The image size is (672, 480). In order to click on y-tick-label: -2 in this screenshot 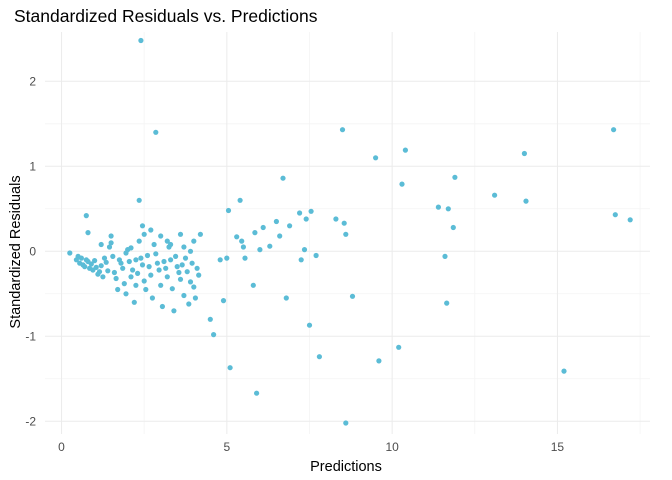, I will do `click(30, 421)`.